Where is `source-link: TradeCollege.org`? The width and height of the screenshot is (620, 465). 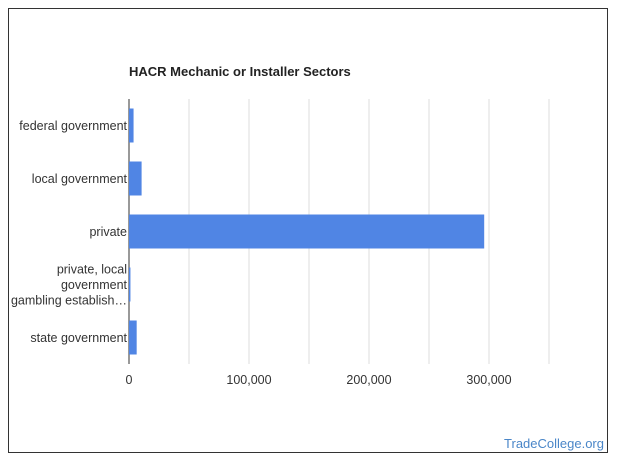 source-link: TradeCollege.org is located at coordinates (554, 443).